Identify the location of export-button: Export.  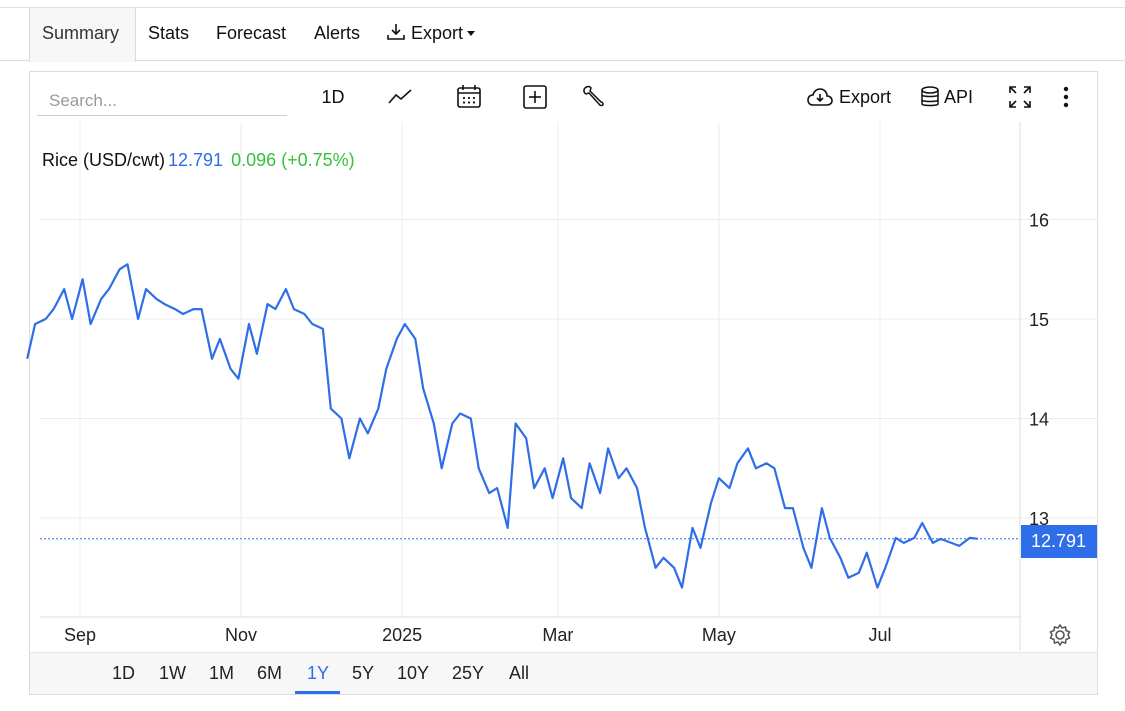
(851, 97).